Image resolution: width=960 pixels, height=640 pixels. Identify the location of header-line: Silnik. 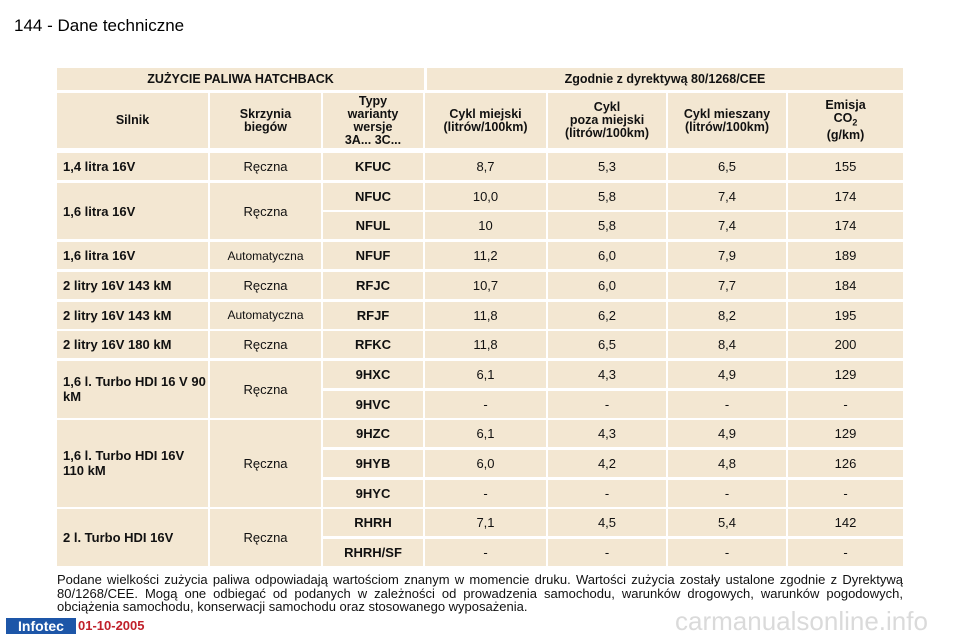
(132, 120).